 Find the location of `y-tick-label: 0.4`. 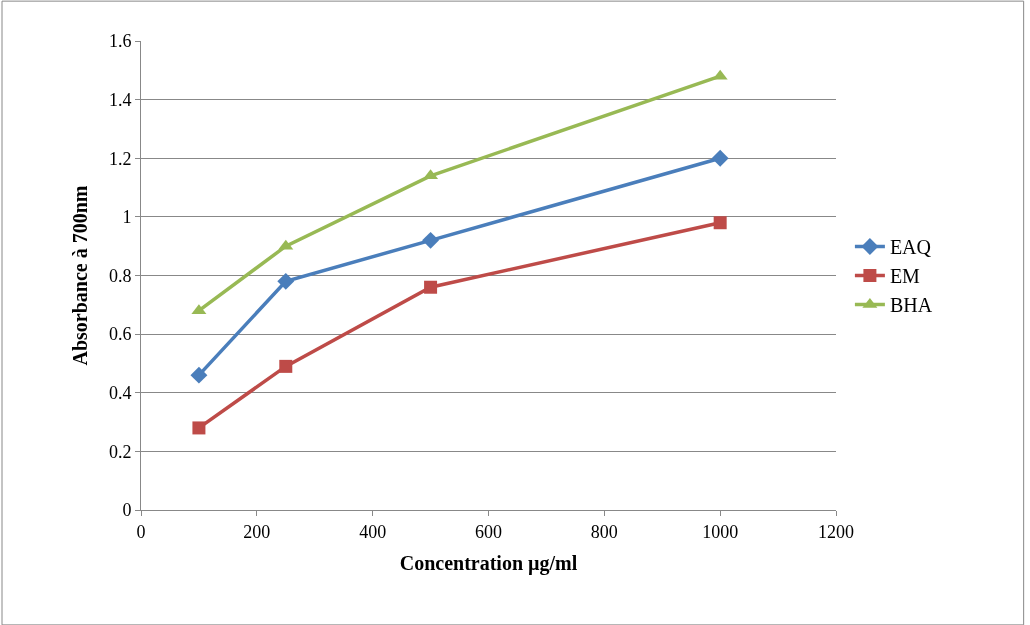

y-tick-label: 0.4 is located at coordinates (120, 393).